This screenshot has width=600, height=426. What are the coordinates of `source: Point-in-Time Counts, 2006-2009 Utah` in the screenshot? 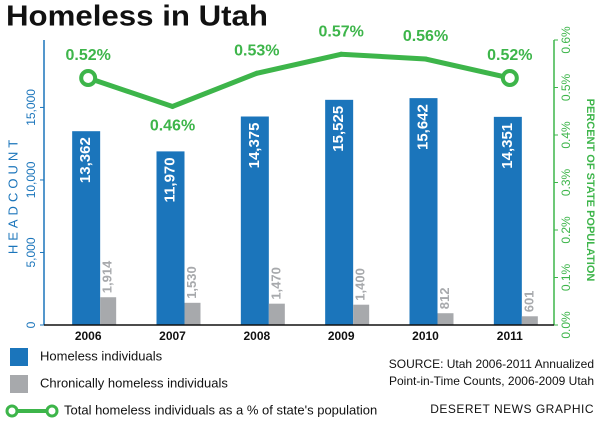 It's located at (491, 381).